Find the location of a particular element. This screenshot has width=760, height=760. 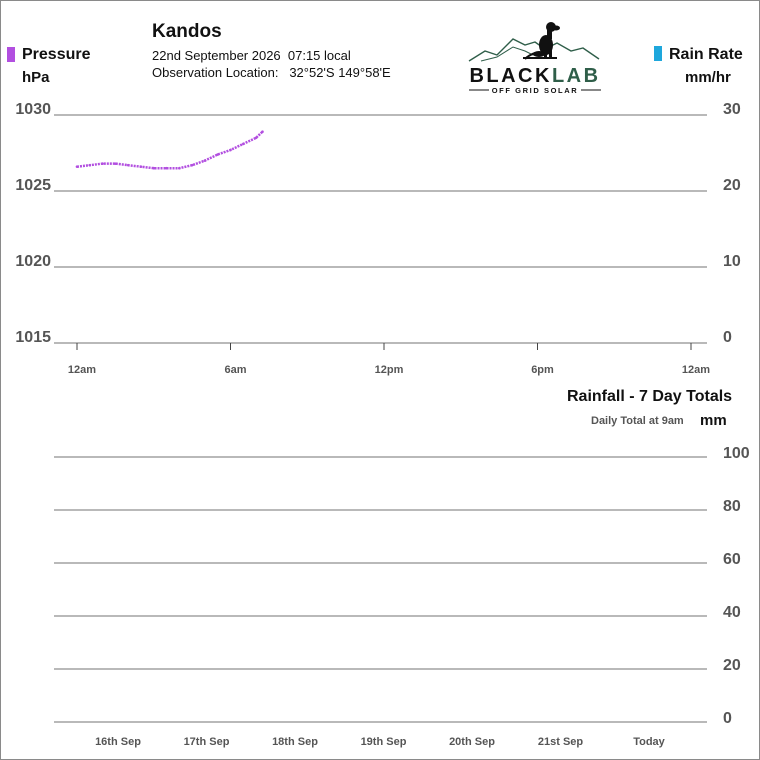

rain-rate-legend-label: Rain Rate is located at coordinates (706, 54).